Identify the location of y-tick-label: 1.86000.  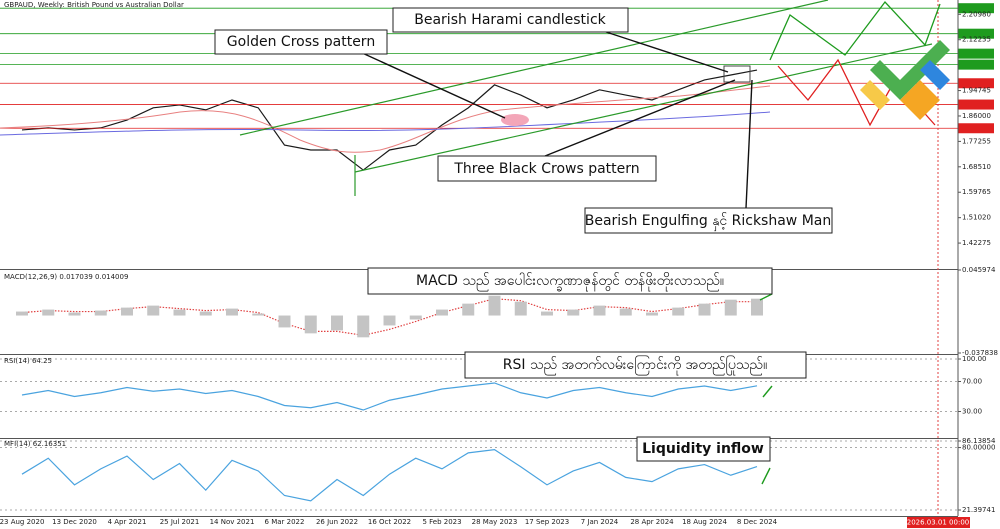
(976, 116).